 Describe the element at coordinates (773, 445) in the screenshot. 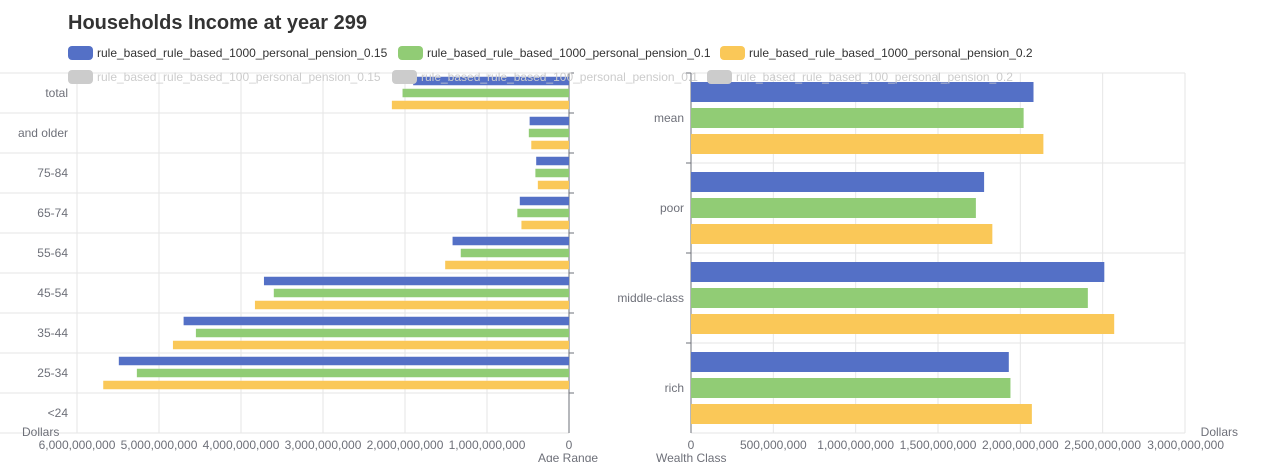

I see `x-tick-label: 500,000,000` at that location.